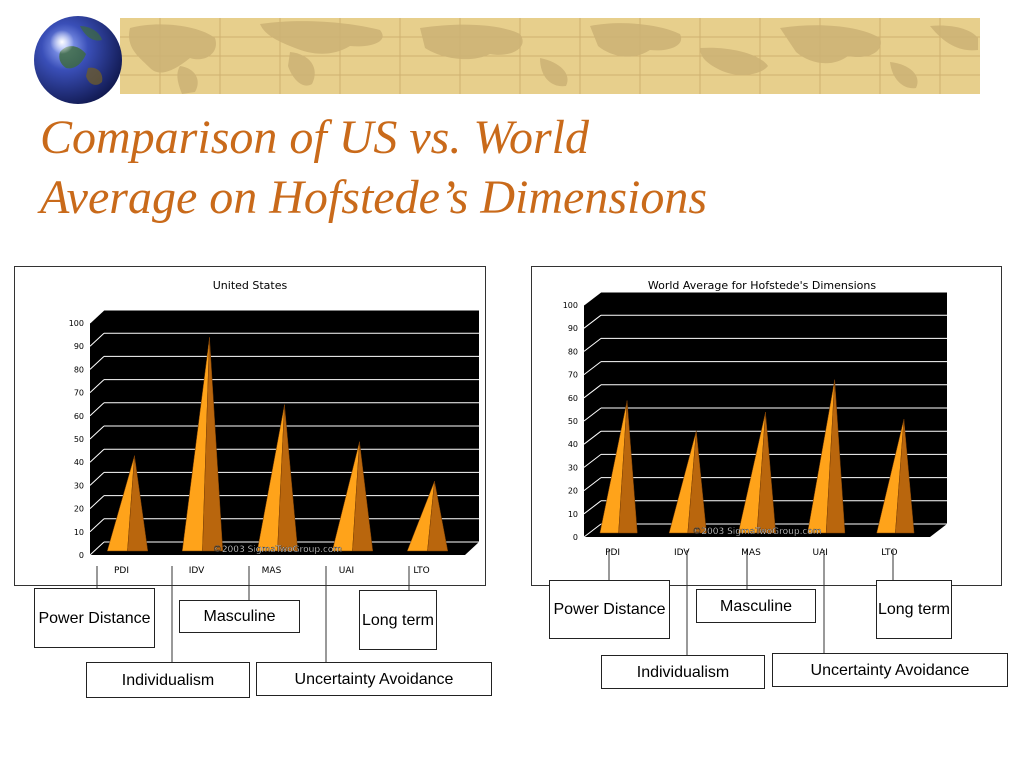 The image size is (1024, 768). What do you see at coordinates (756, 606) in the screenshot?
I see `world-label-masculine: Masculine` at bounding box center [756, 606].